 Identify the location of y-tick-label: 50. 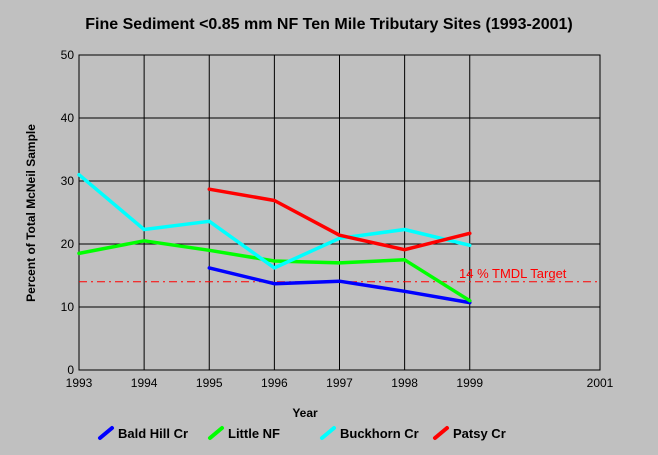
(68, 55).